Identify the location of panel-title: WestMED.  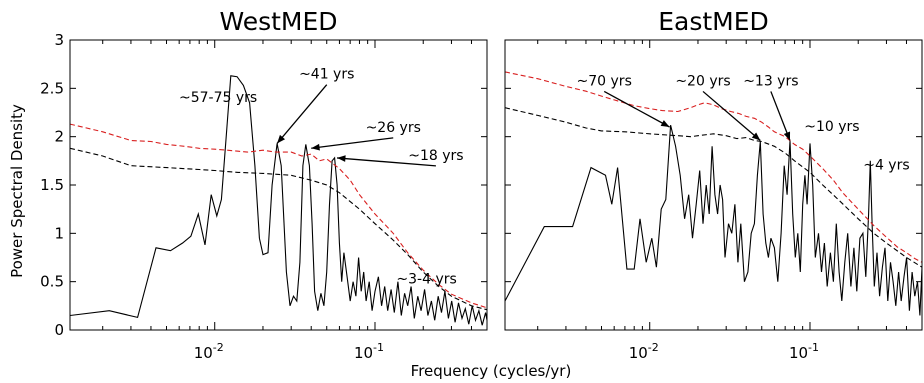
(278, 21).